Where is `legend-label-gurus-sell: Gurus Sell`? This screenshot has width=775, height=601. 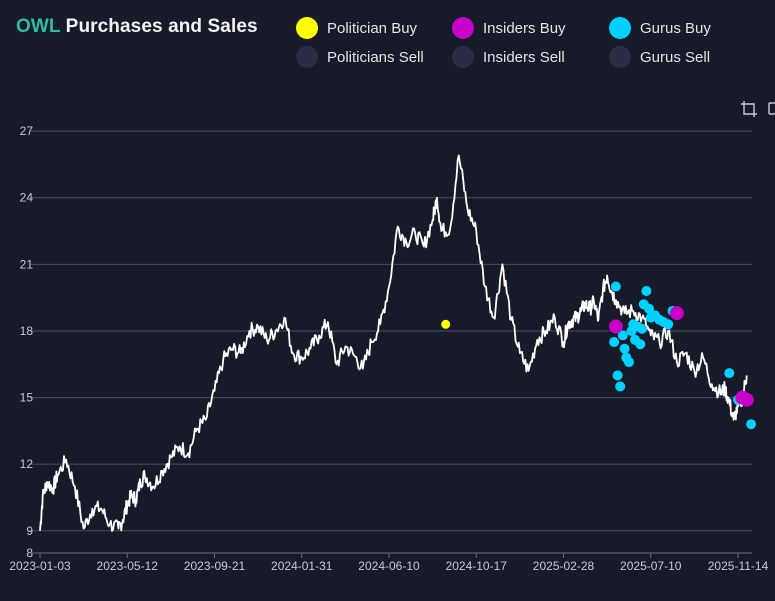
legend-label-gurus-sell: Gurus Sell is located at coordinates (675, 57).